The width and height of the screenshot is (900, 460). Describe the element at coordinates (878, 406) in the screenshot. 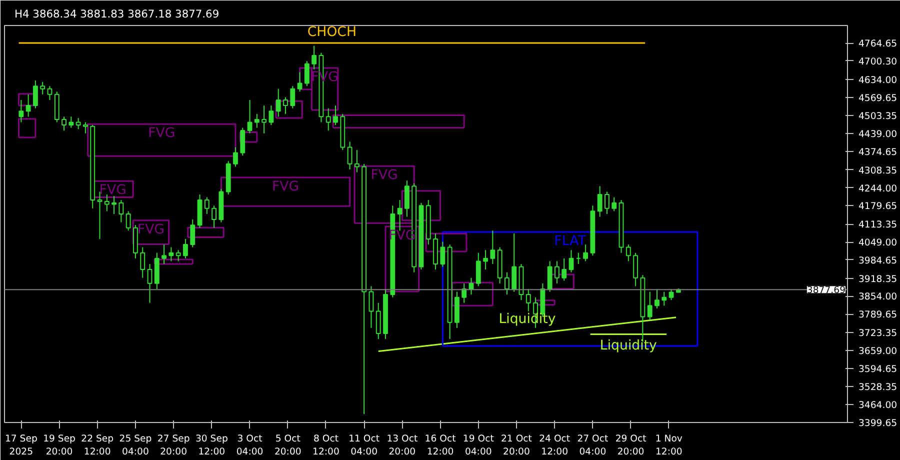

I see `y-tick-label: 3464.00` at that location.